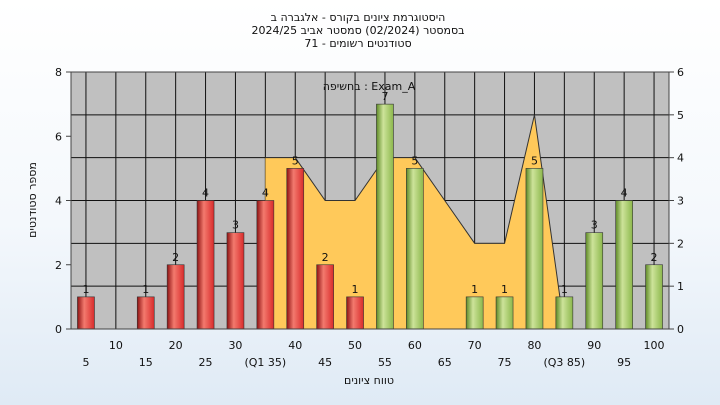  What do you see at coordinates (235, 225) in the screenshot?
I see `bar-label-30: 3` at bounding box center [235, 225].